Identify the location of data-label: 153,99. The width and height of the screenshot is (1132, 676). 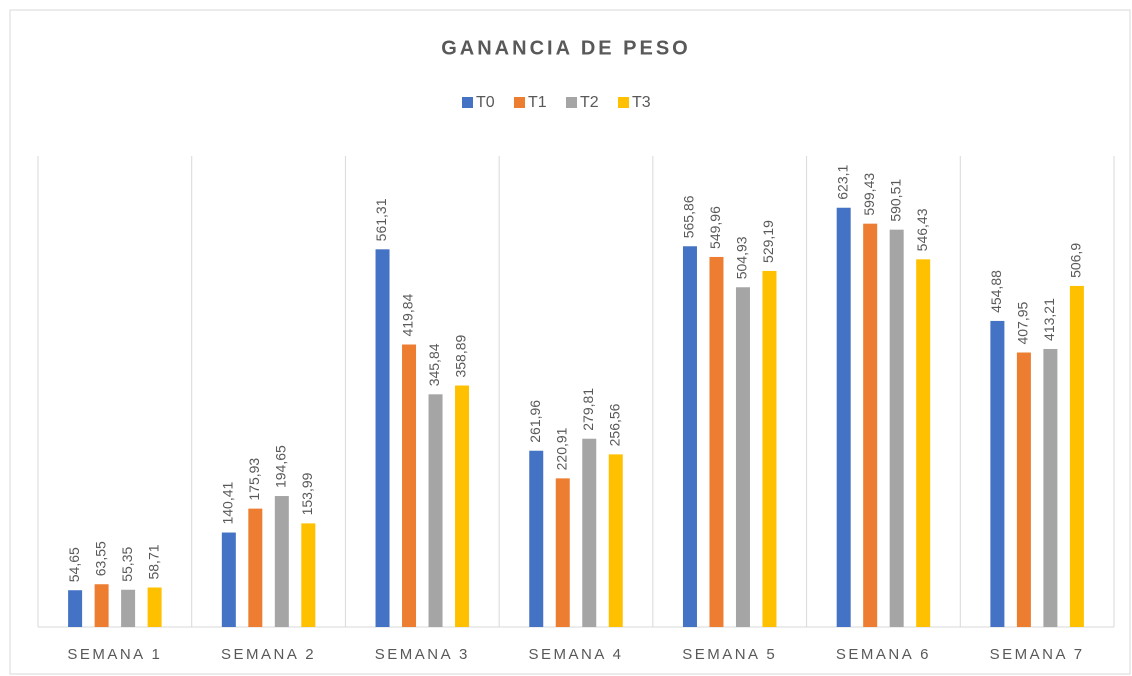
(307, 493).